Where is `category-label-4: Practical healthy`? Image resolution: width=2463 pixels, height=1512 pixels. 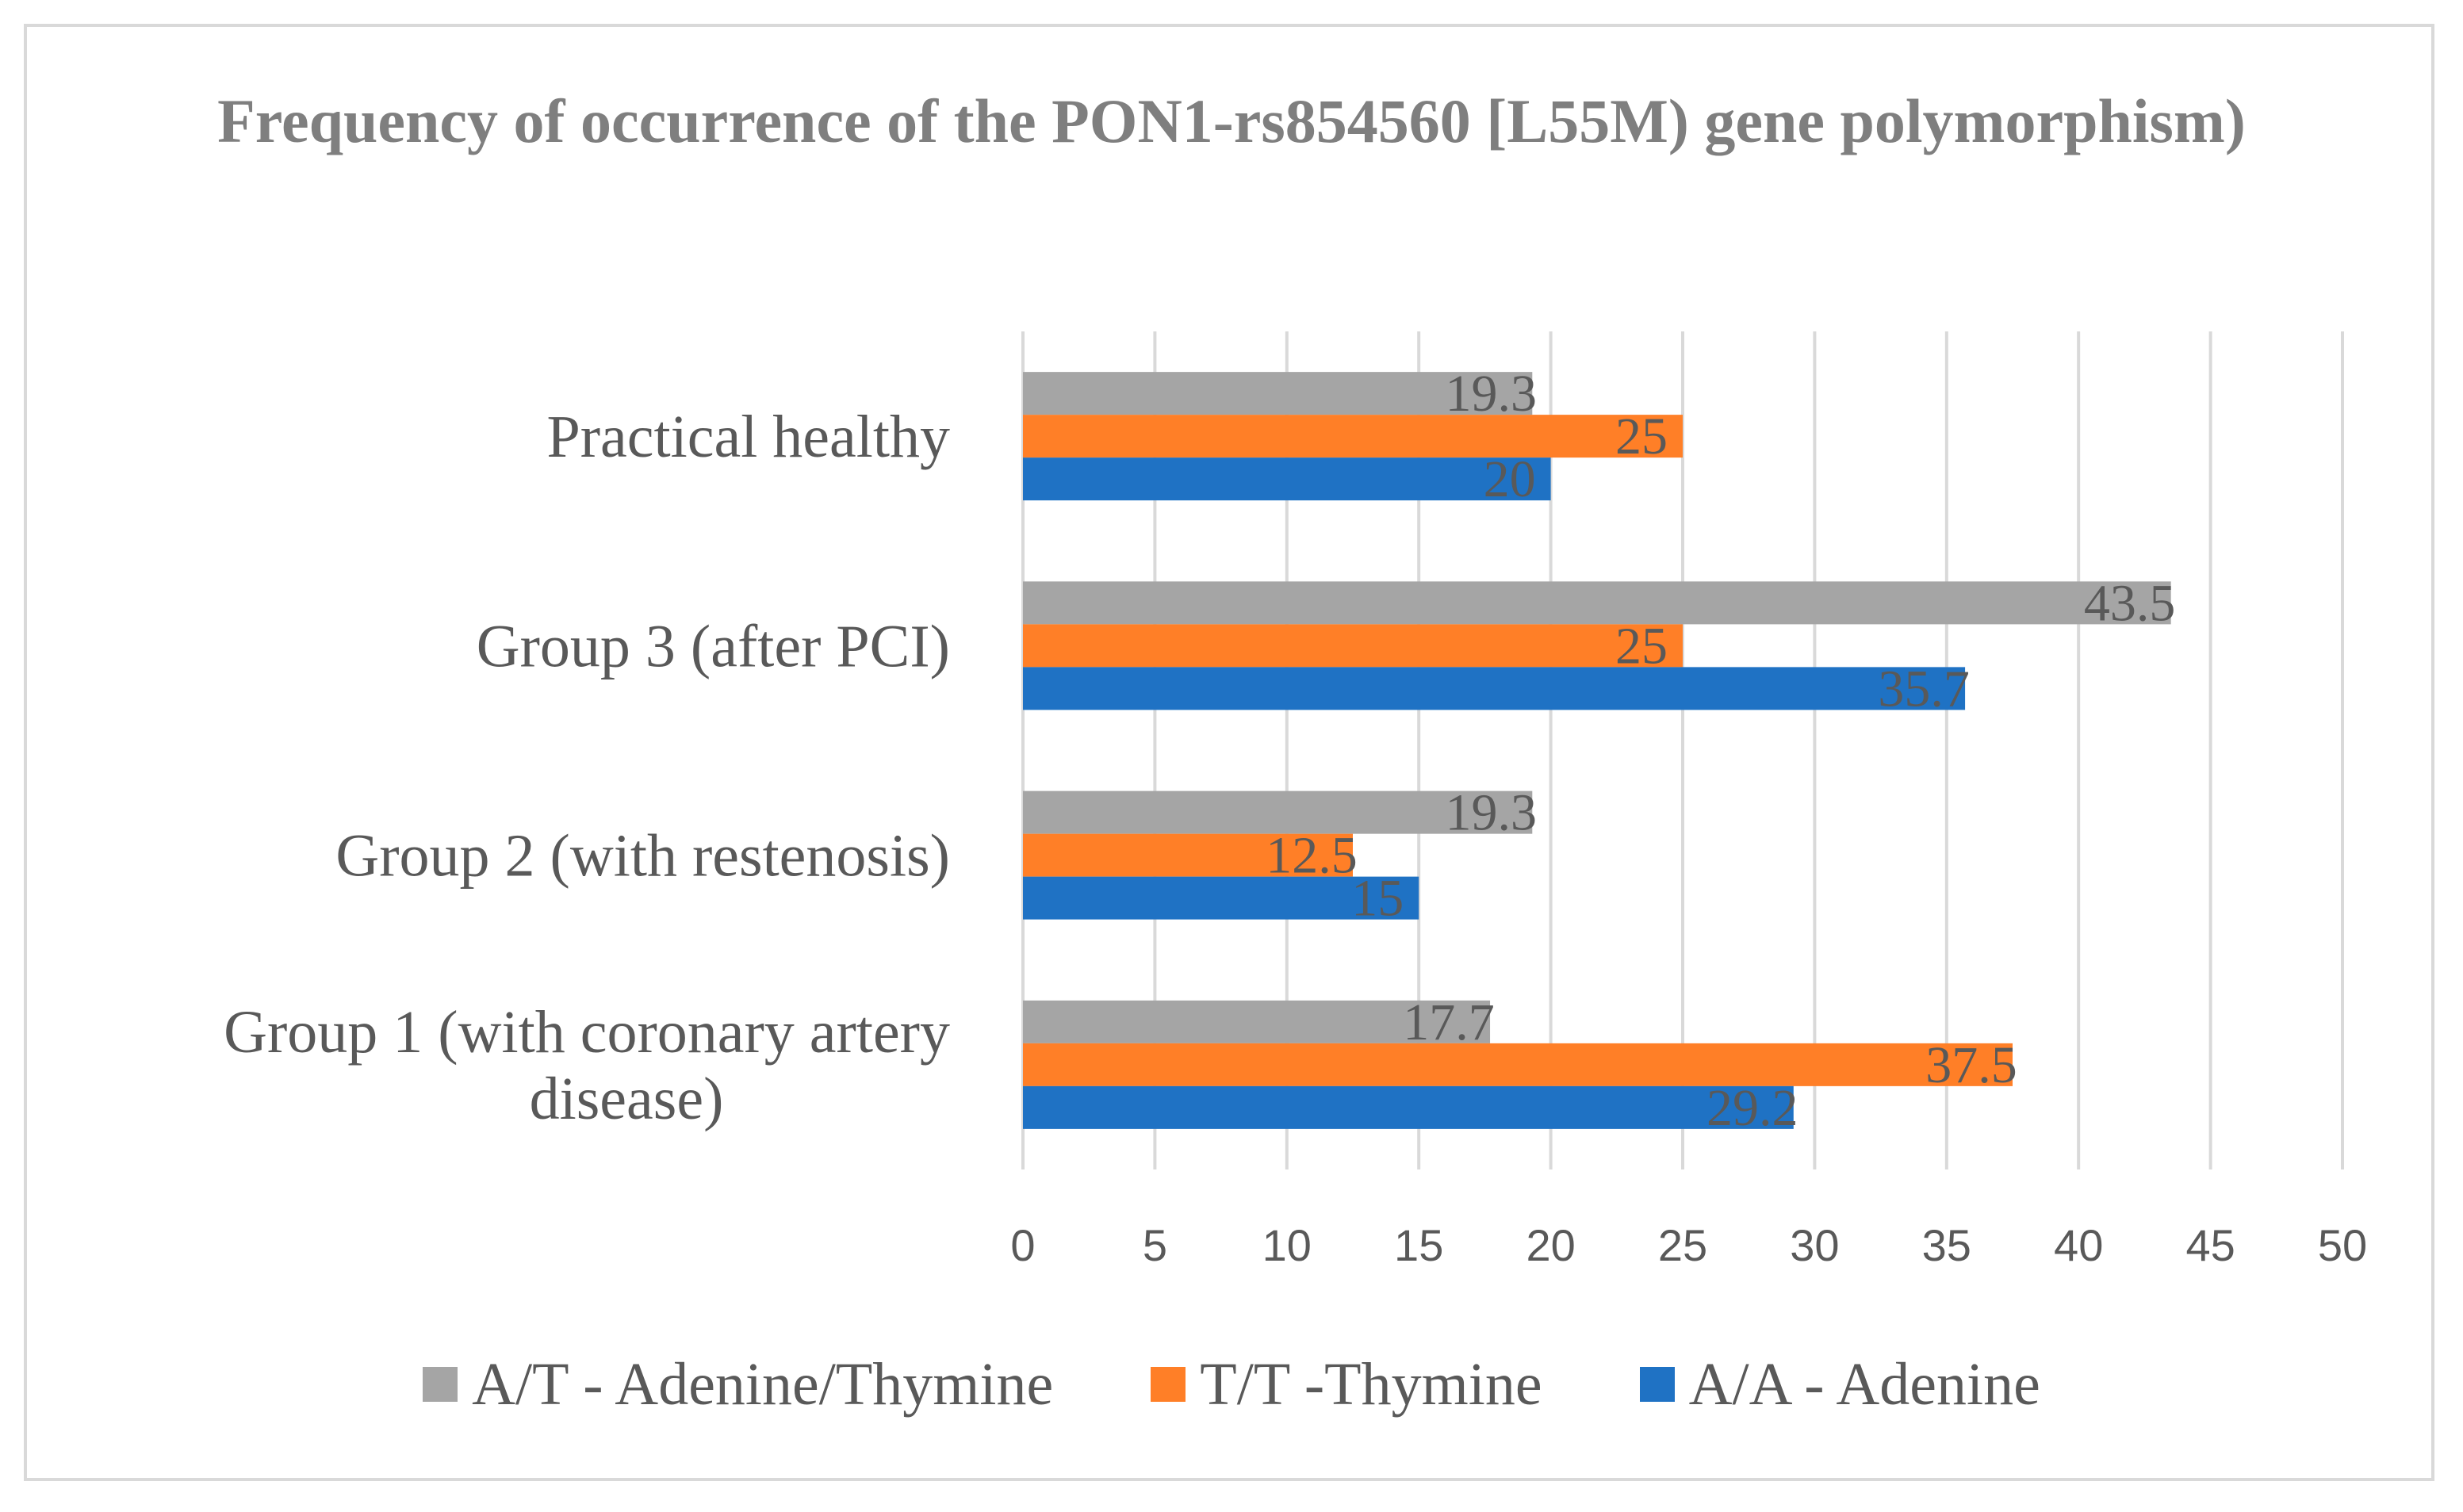 category-label-4: Practical healthy is located at coordinates (748, 437).